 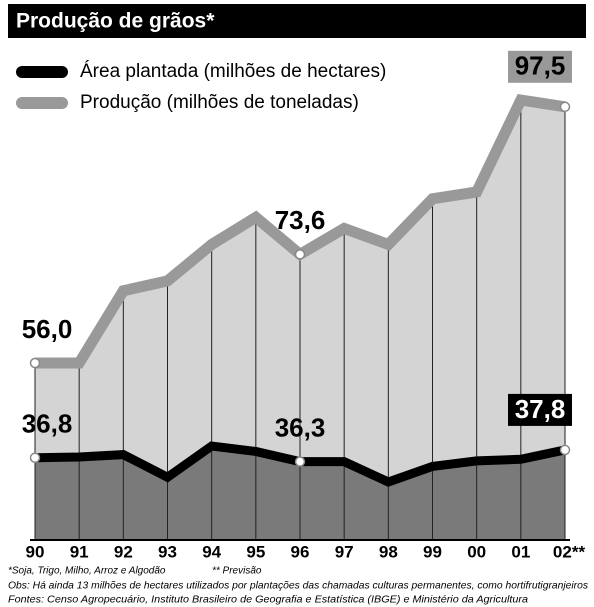 What do you see at coordinates (520, 551) in the screenshot?
I see `x-tick-label: 01` at bounding box center [520, 551].